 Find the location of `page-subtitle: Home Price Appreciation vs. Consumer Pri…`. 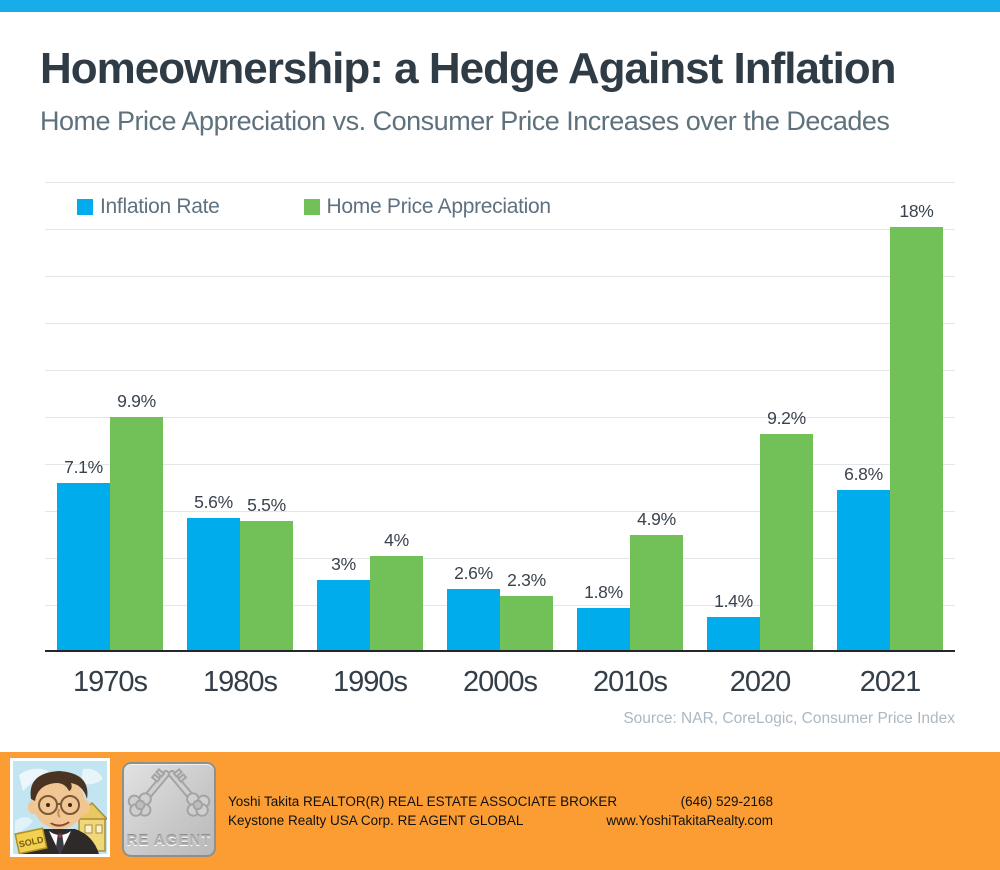

page-subtitle: Home Price Appreciation vs. Consumer Pri… is located at coordinates (465, 121).